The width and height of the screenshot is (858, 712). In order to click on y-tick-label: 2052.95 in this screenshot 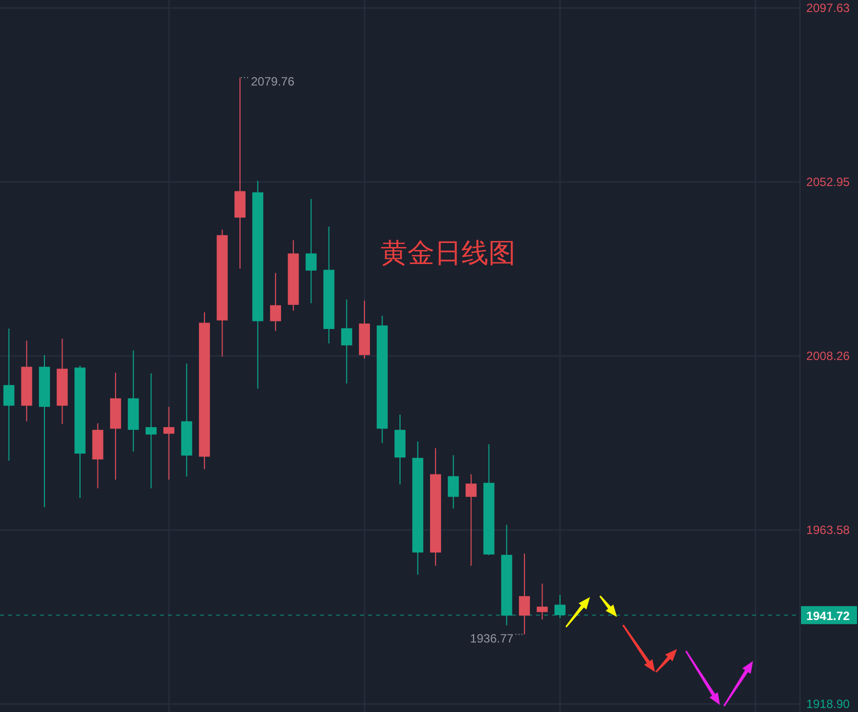, I will do `click(828, 181)`.